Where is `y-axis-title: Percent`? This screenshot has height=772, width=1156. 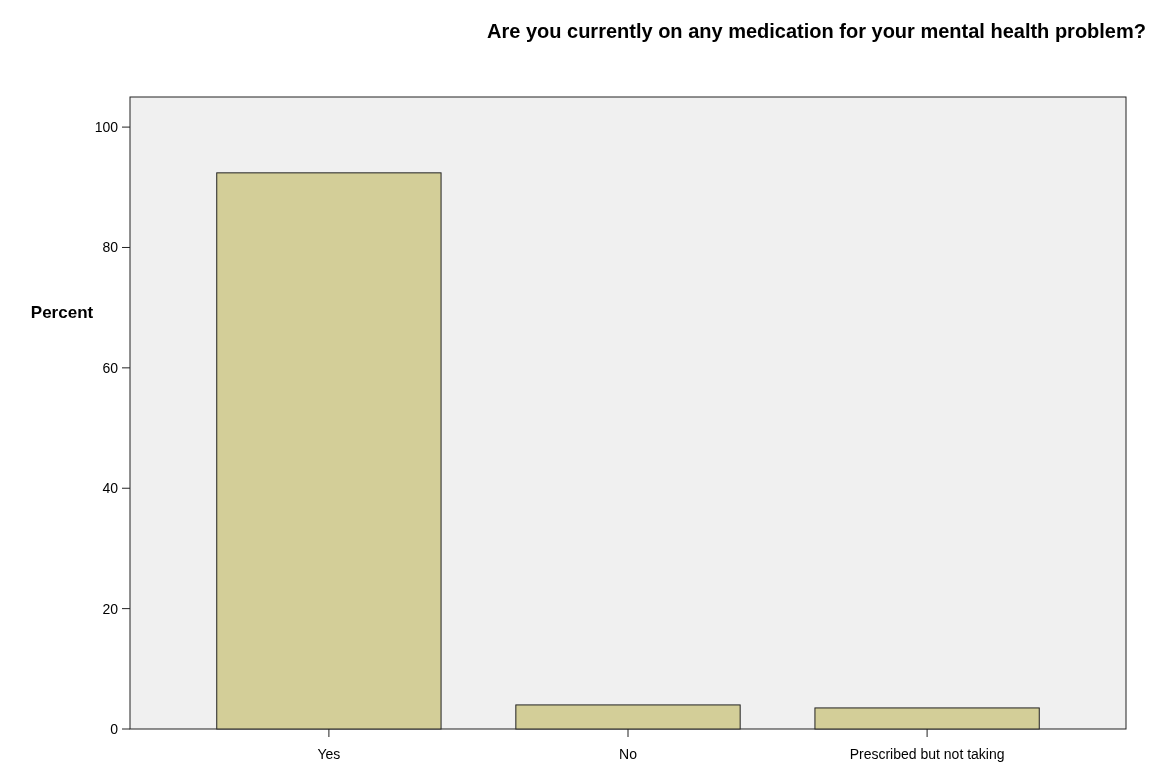
y-axis-title: Percent is located at coordinates (62, 312).